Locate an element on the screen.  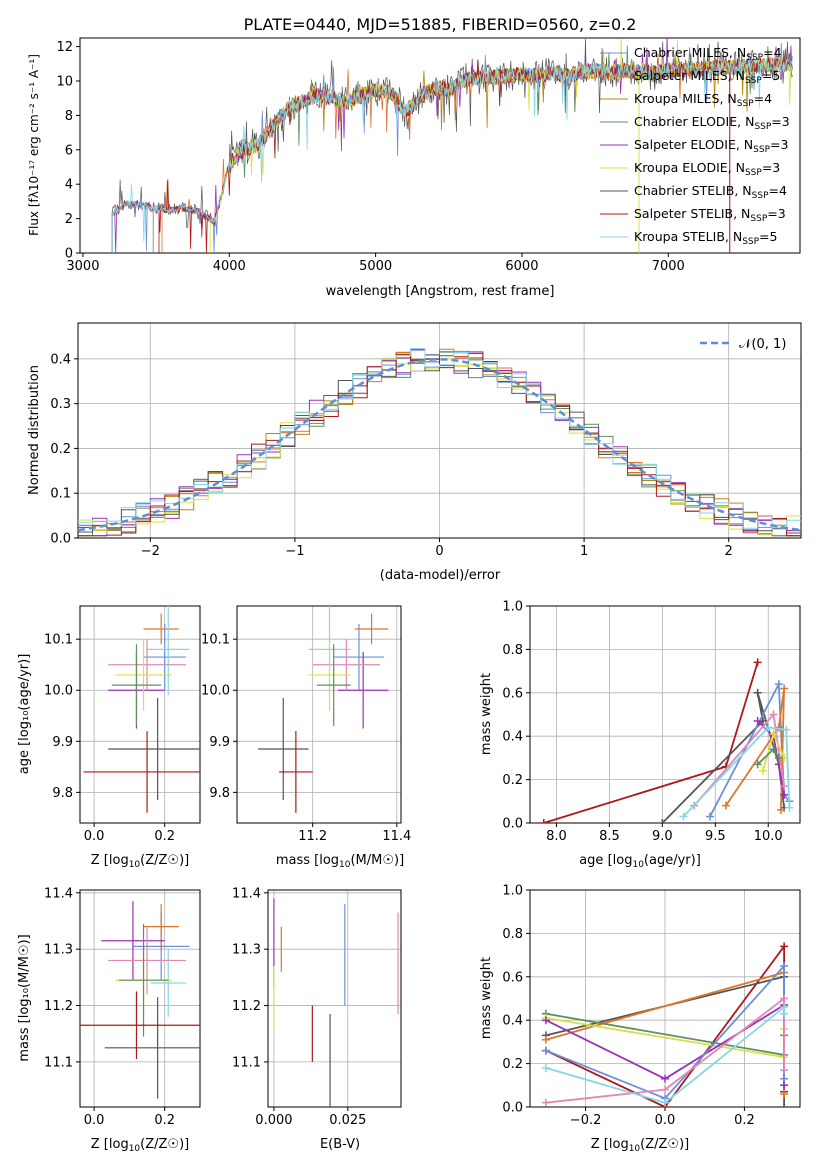
legend-entry: Kroupa ELODIE, NSSP=3 is located at coordinates (707, 169).